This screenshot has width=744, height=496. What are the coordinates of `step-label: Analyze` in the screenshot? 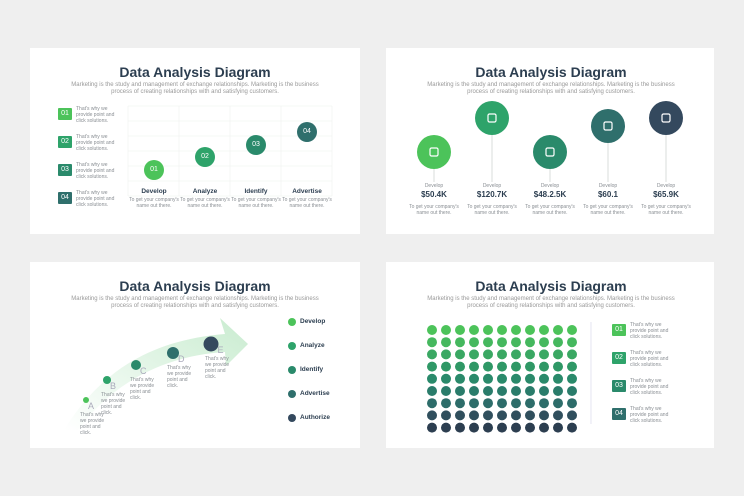 It's located at (205, 191).